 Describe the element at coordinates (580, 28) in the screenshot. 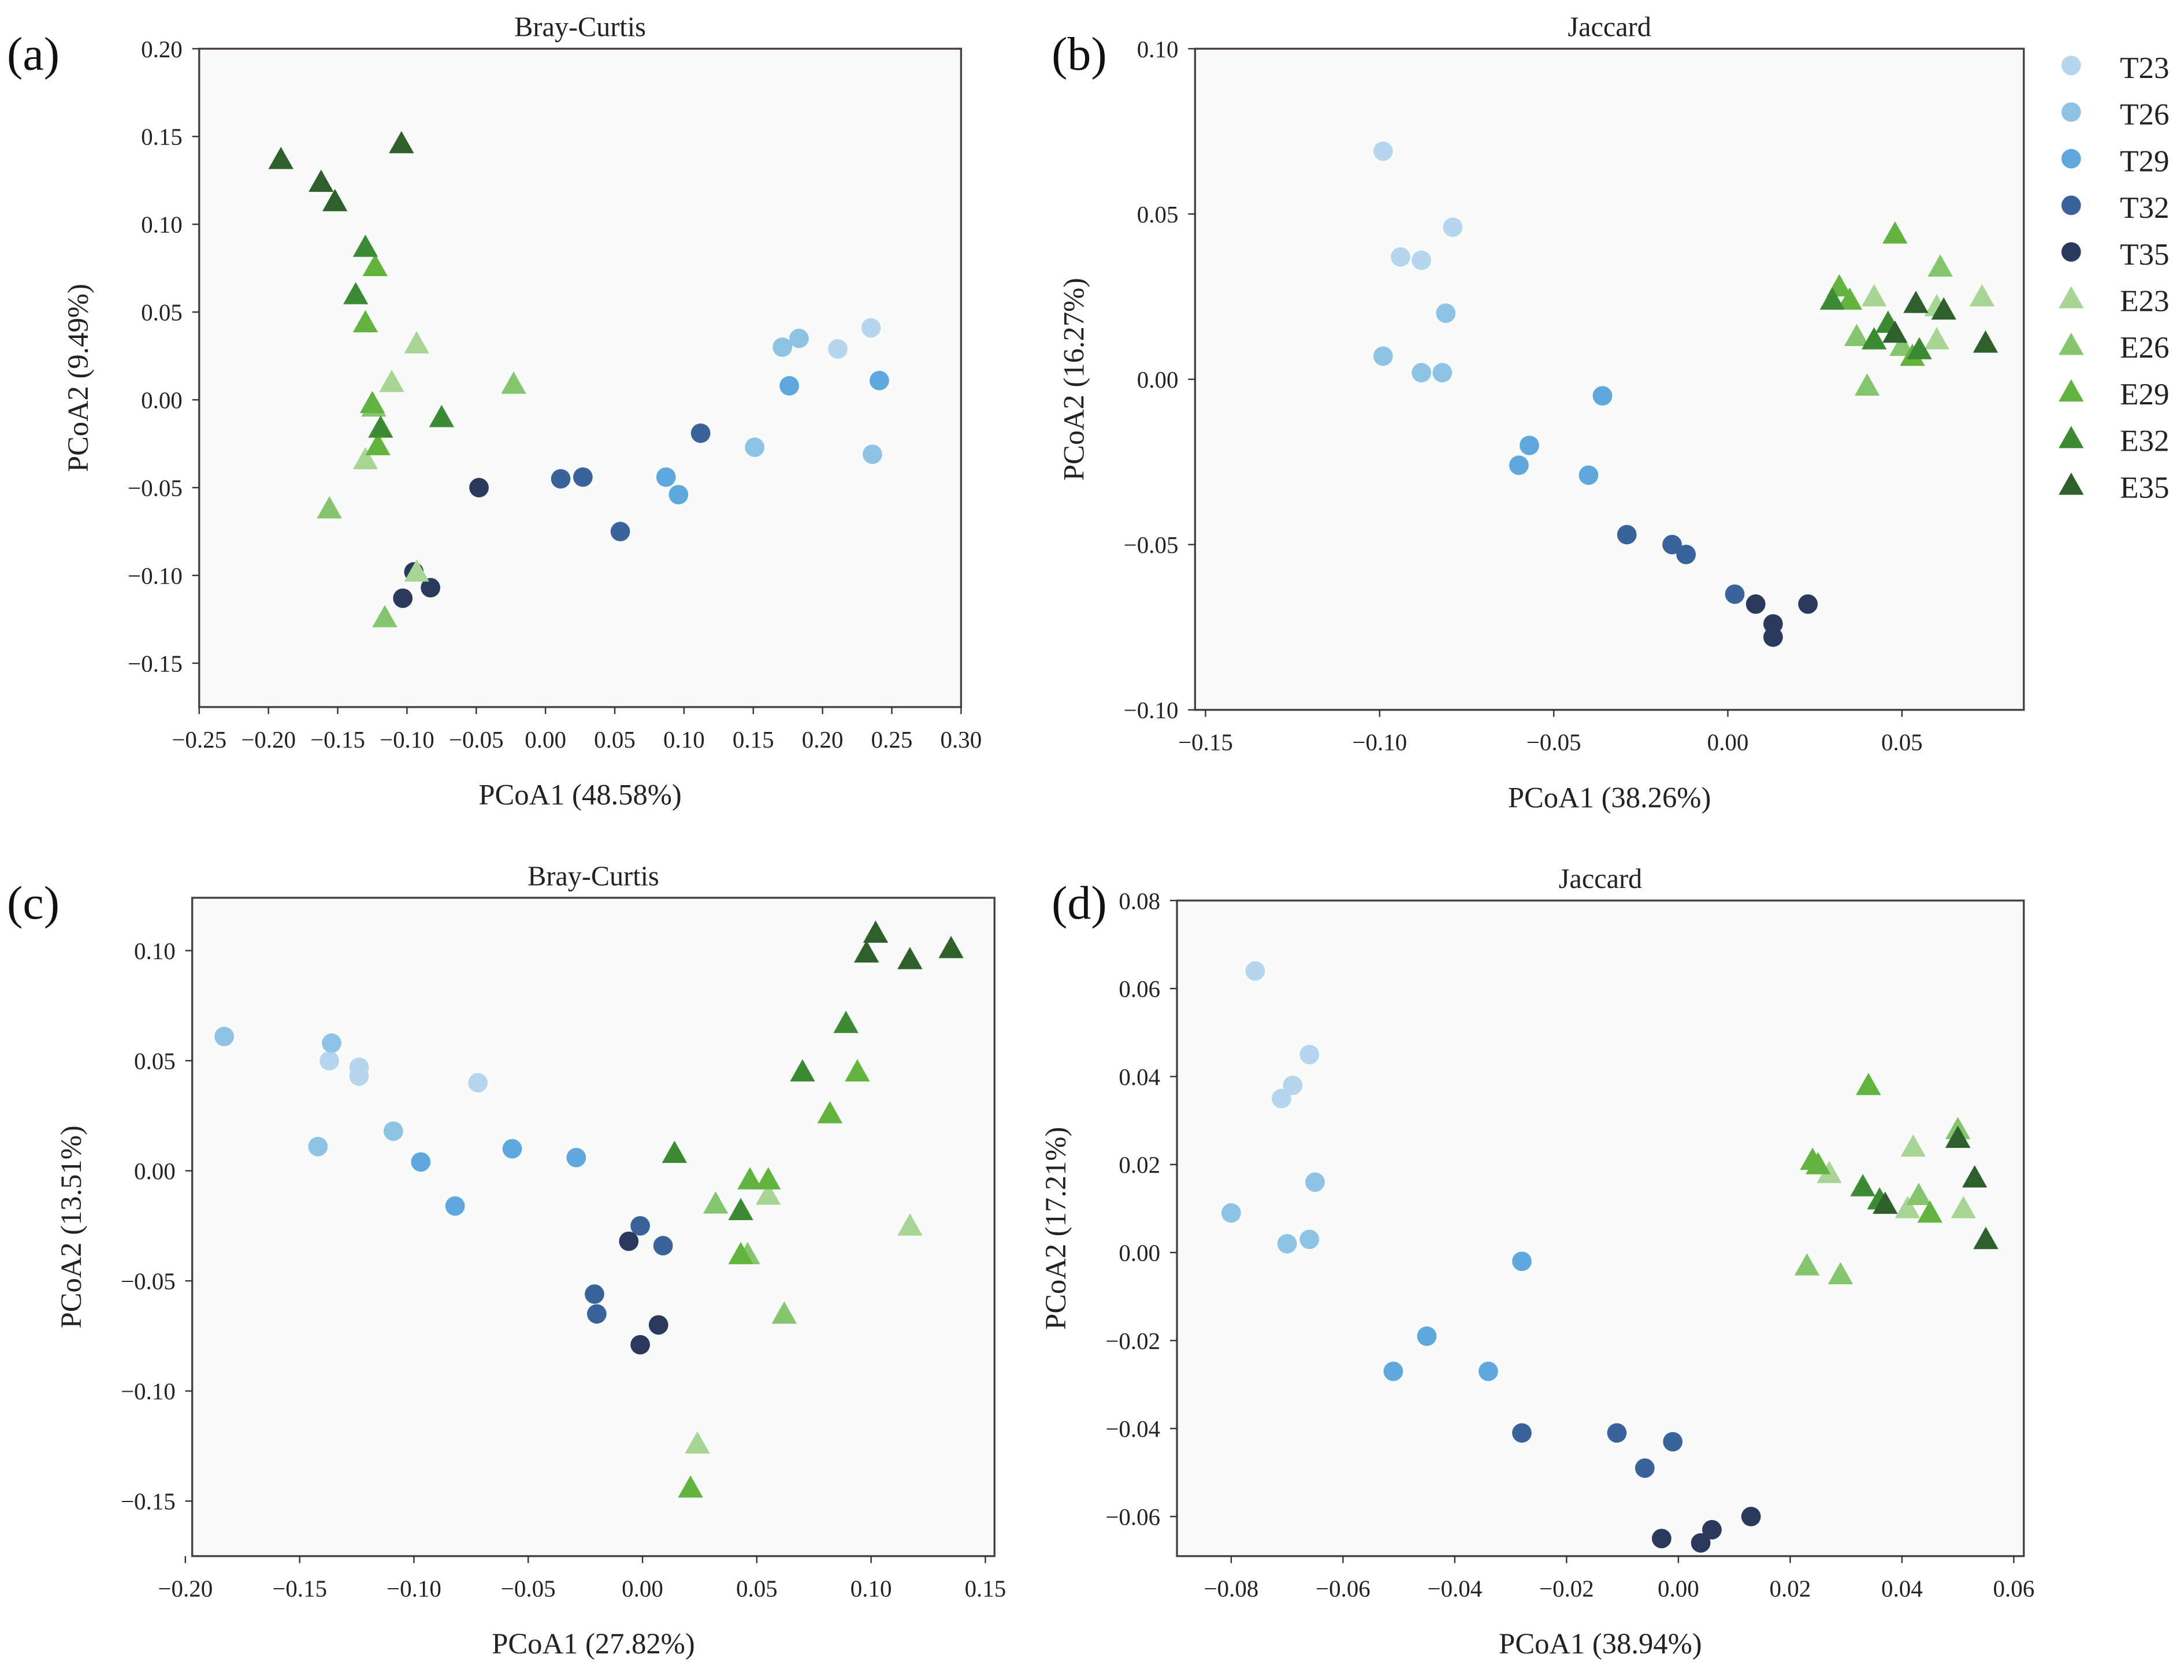

I see `chart-title: Bray-Curtis` at that location.